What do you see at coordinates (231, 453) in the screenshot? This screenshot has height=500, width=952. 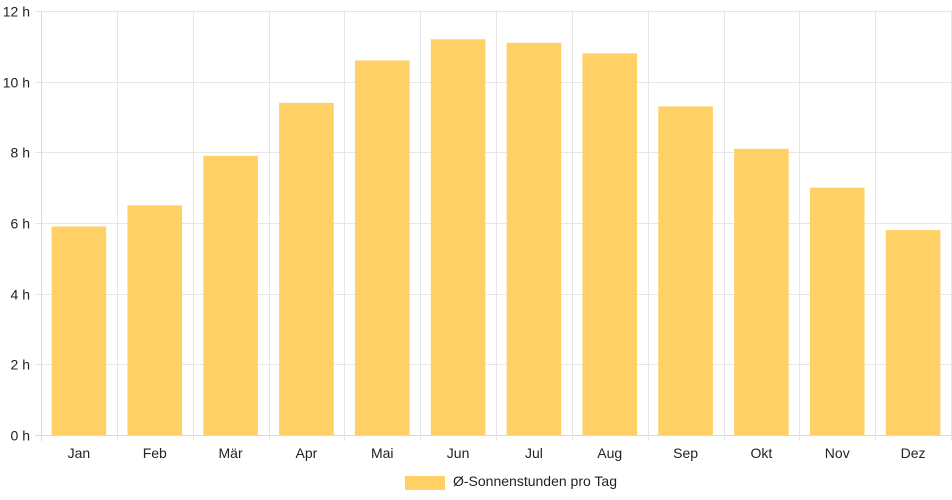 I see `x-tick-label: Mär` at bounding box center [231, 453].